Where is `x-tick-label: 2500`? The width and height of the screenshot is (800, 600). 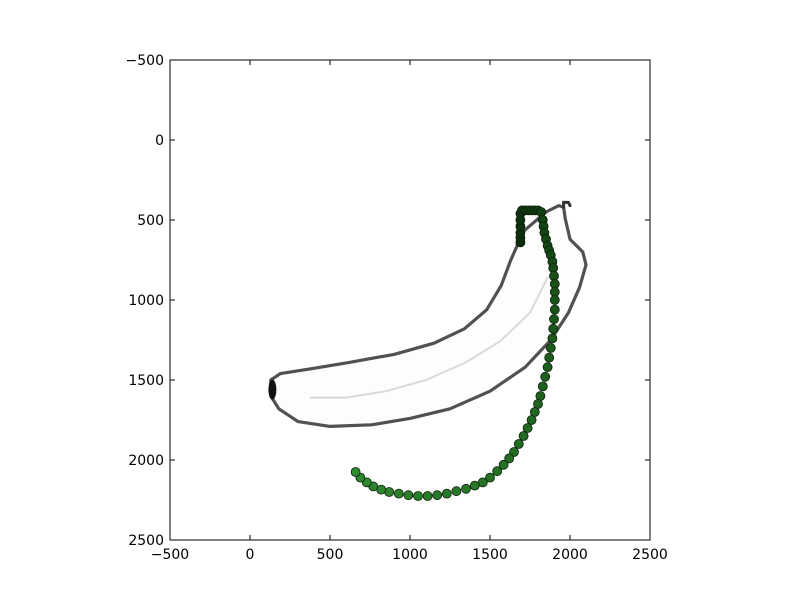 x-tick-label: 2500 is located at coordinates (650, 555).